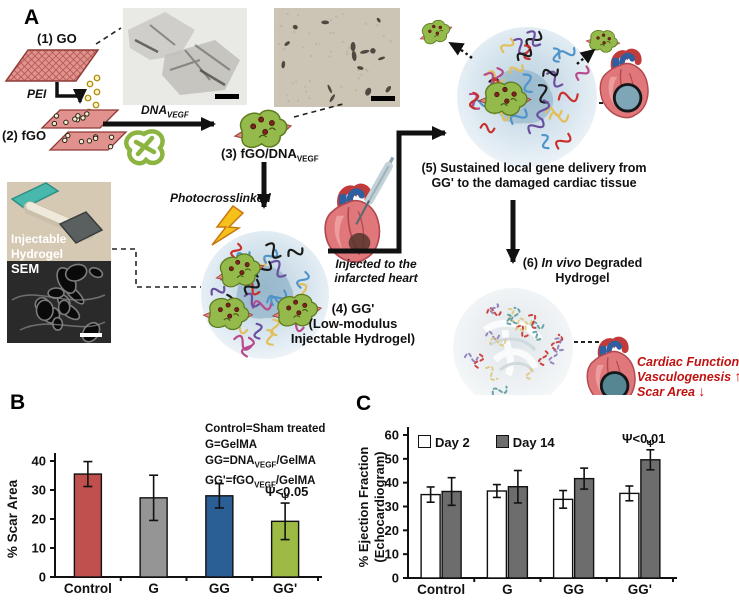 Image resolution: width=739 pixels, height=603 pixels. I want to click on outcome-vasculogenesis: Vasculogenesis ↑, so click(688, 376).